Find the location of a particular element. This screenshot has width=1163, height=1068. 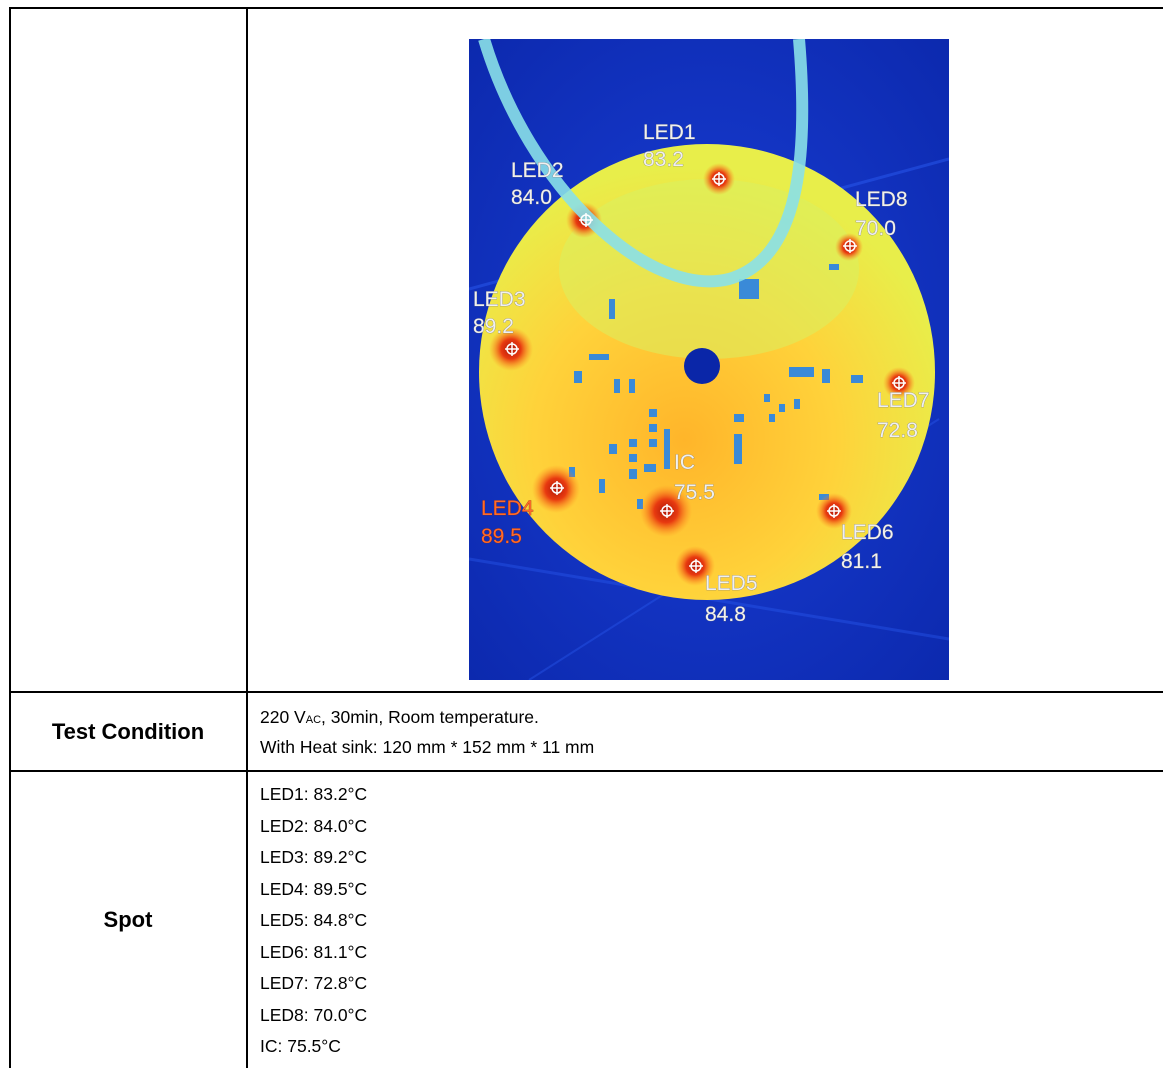

condition-suffix: , 30min, Room temperature. is located at coordinates (430, 717).